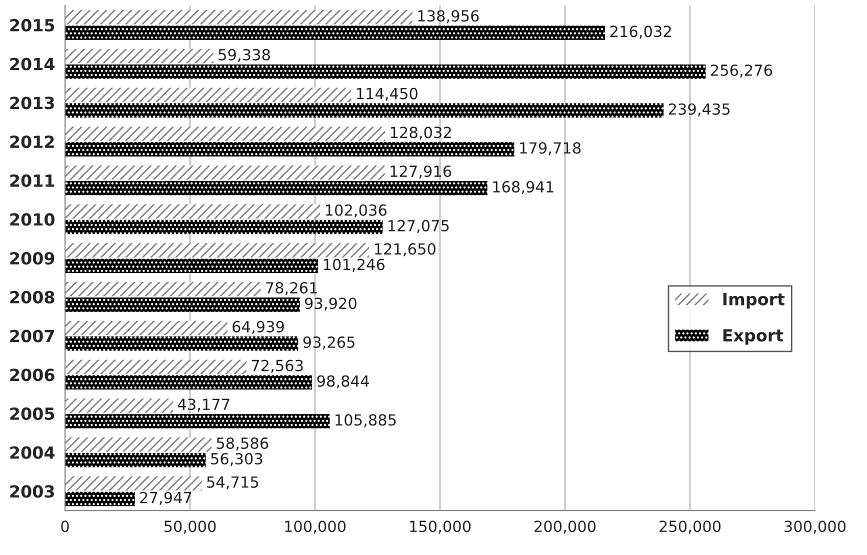  Describe the element at coordinates (32, 413) in the screenshot. I see `y-tick-label: 2005` at that location.